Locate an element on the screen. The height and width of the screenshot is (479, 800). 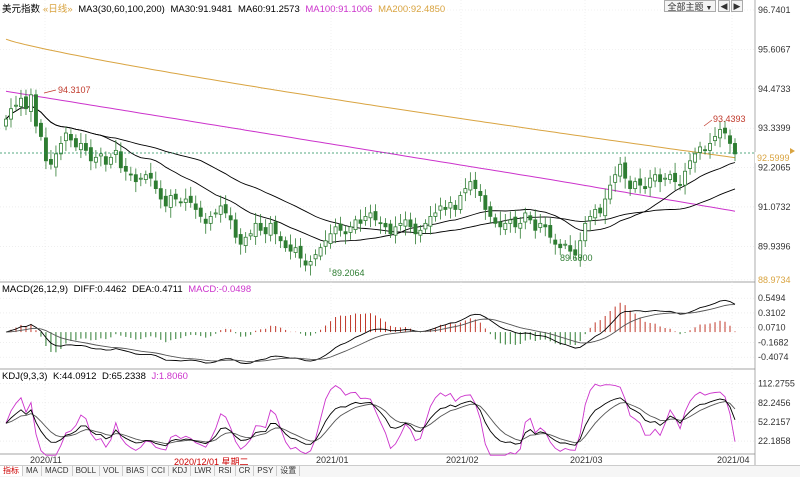
theme-dropdown: 全部主题 ▼ is located at coordinates (690, 6).